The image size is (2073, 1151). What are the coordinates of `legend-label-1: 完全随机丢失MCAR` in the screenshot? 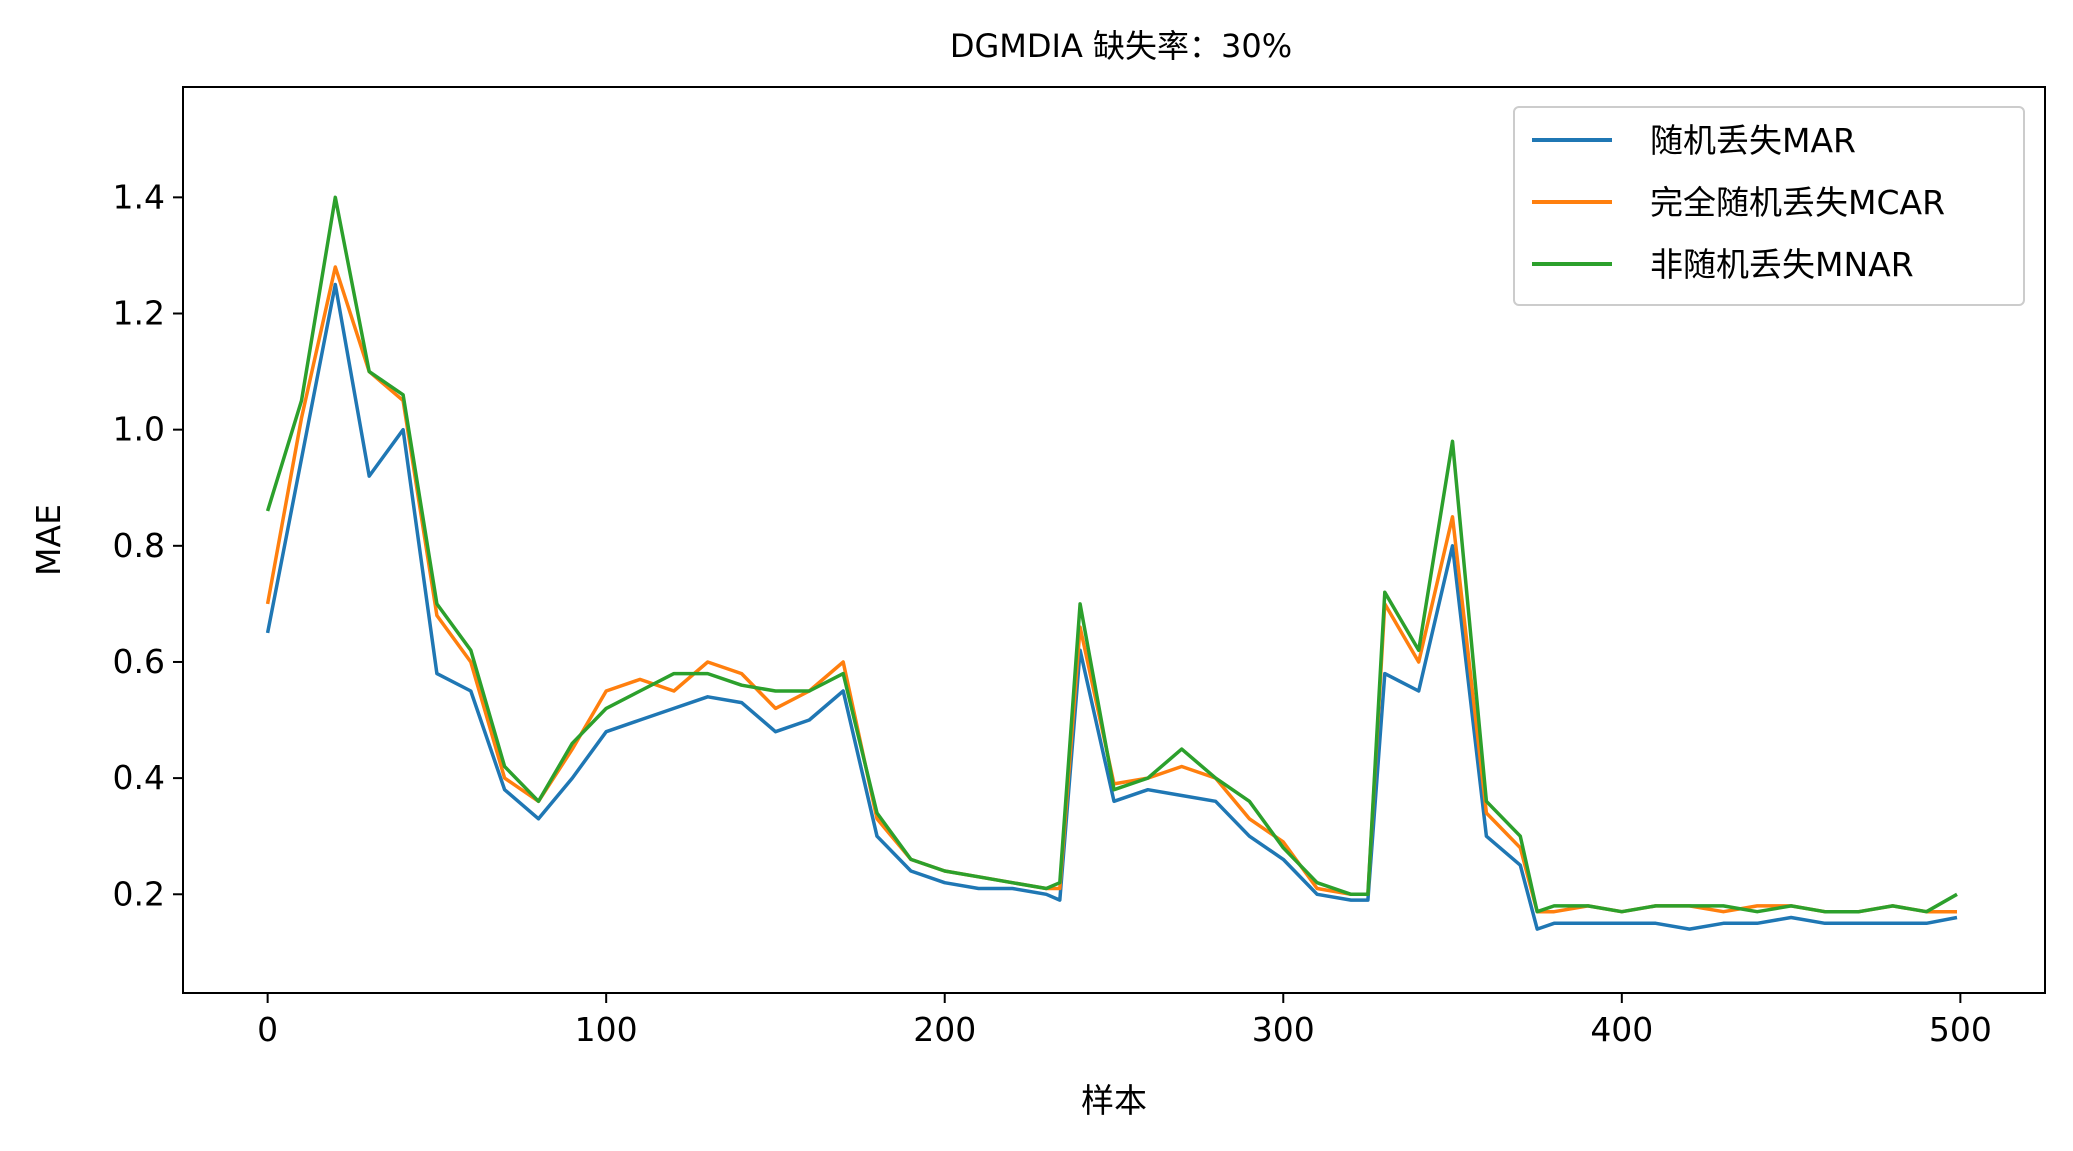 It's located at (1797, 202).